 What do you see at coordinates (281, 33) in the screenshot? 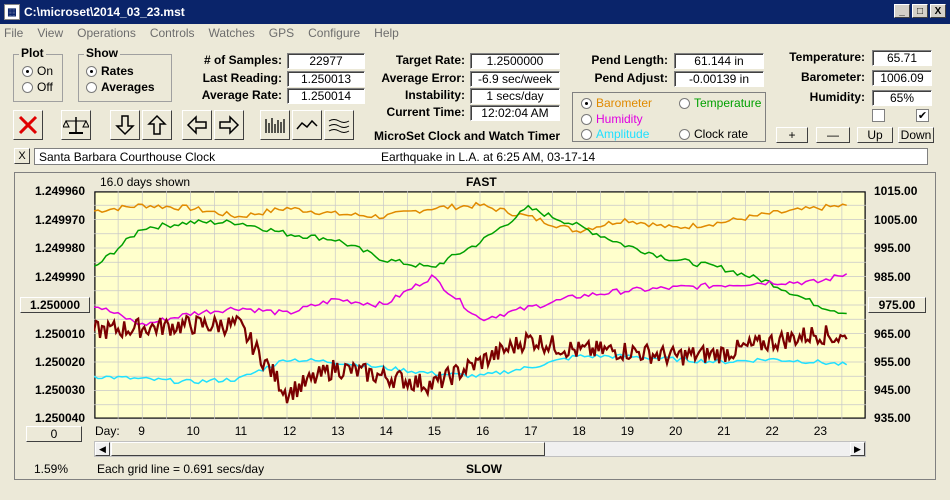
I see `menu-gps: GPS` at bounding box center [281, 33].